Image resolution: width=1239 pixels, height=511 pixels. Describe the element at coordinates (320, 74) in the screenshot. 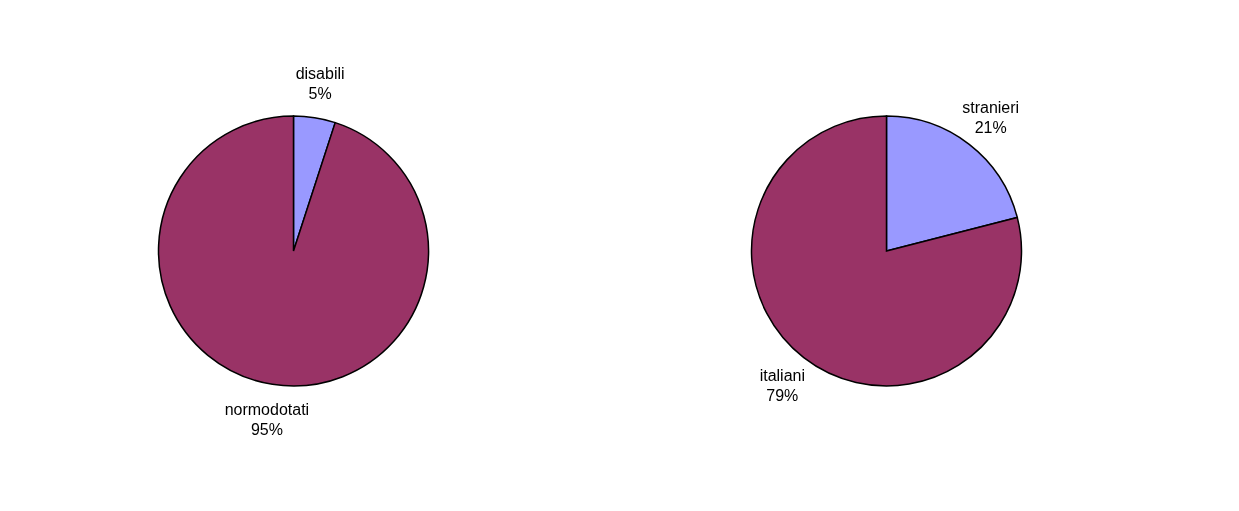

I see `slice-label: disabili` at that location.